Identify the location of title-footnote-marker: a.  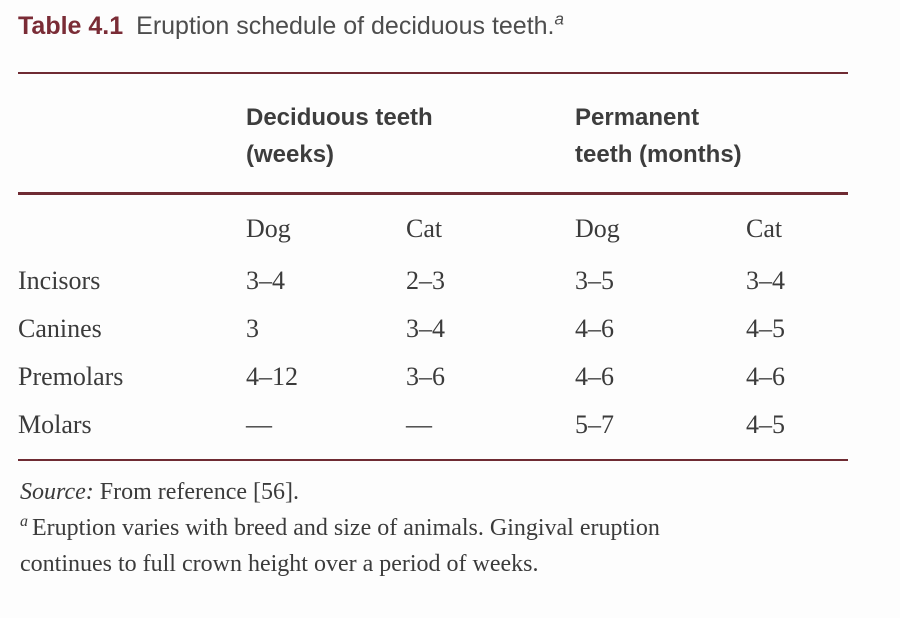
(559, 19).